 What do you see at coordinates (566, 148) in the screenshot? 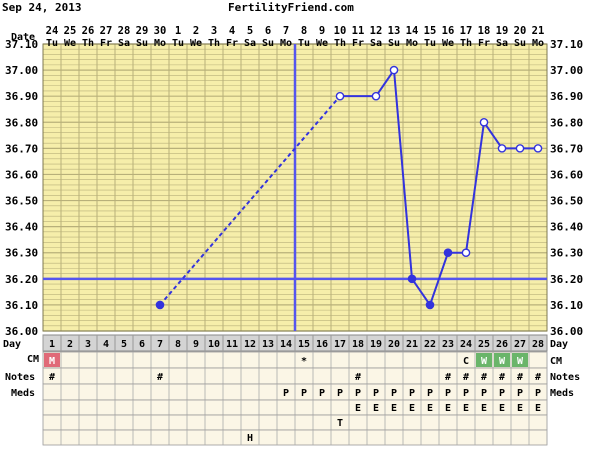
I see `y-tick-label-right: 36.70` at bounding box center [566, 148].